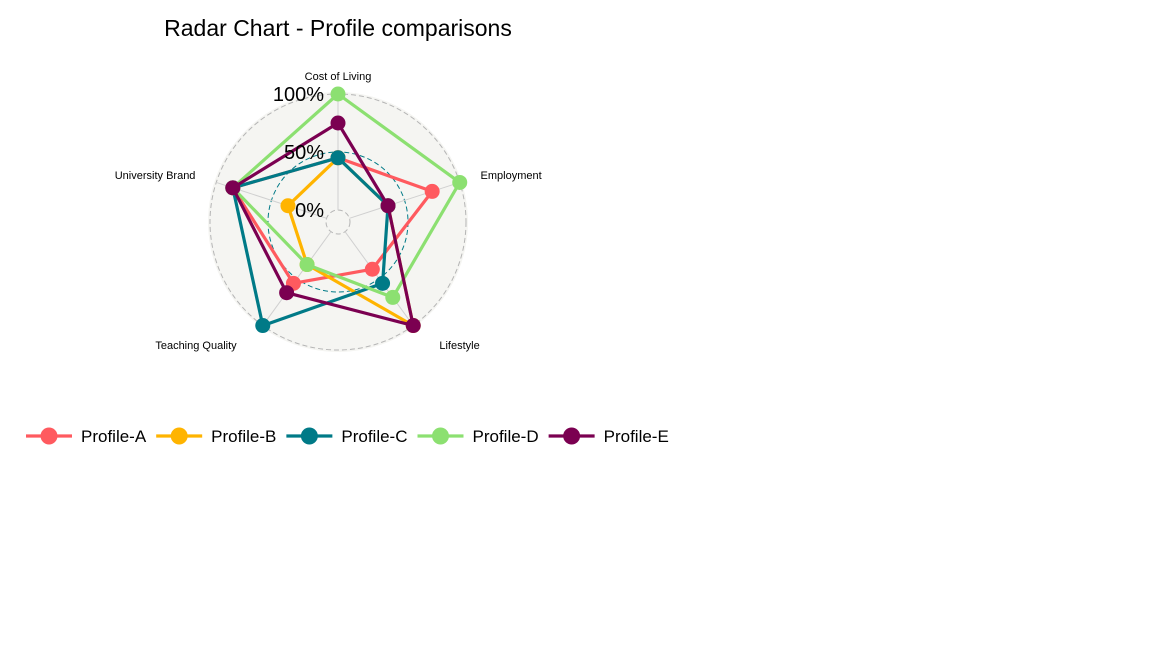 The width and height of the screenshot is (1152, 648). I want to click on axis-spoke, so click(404, 200).